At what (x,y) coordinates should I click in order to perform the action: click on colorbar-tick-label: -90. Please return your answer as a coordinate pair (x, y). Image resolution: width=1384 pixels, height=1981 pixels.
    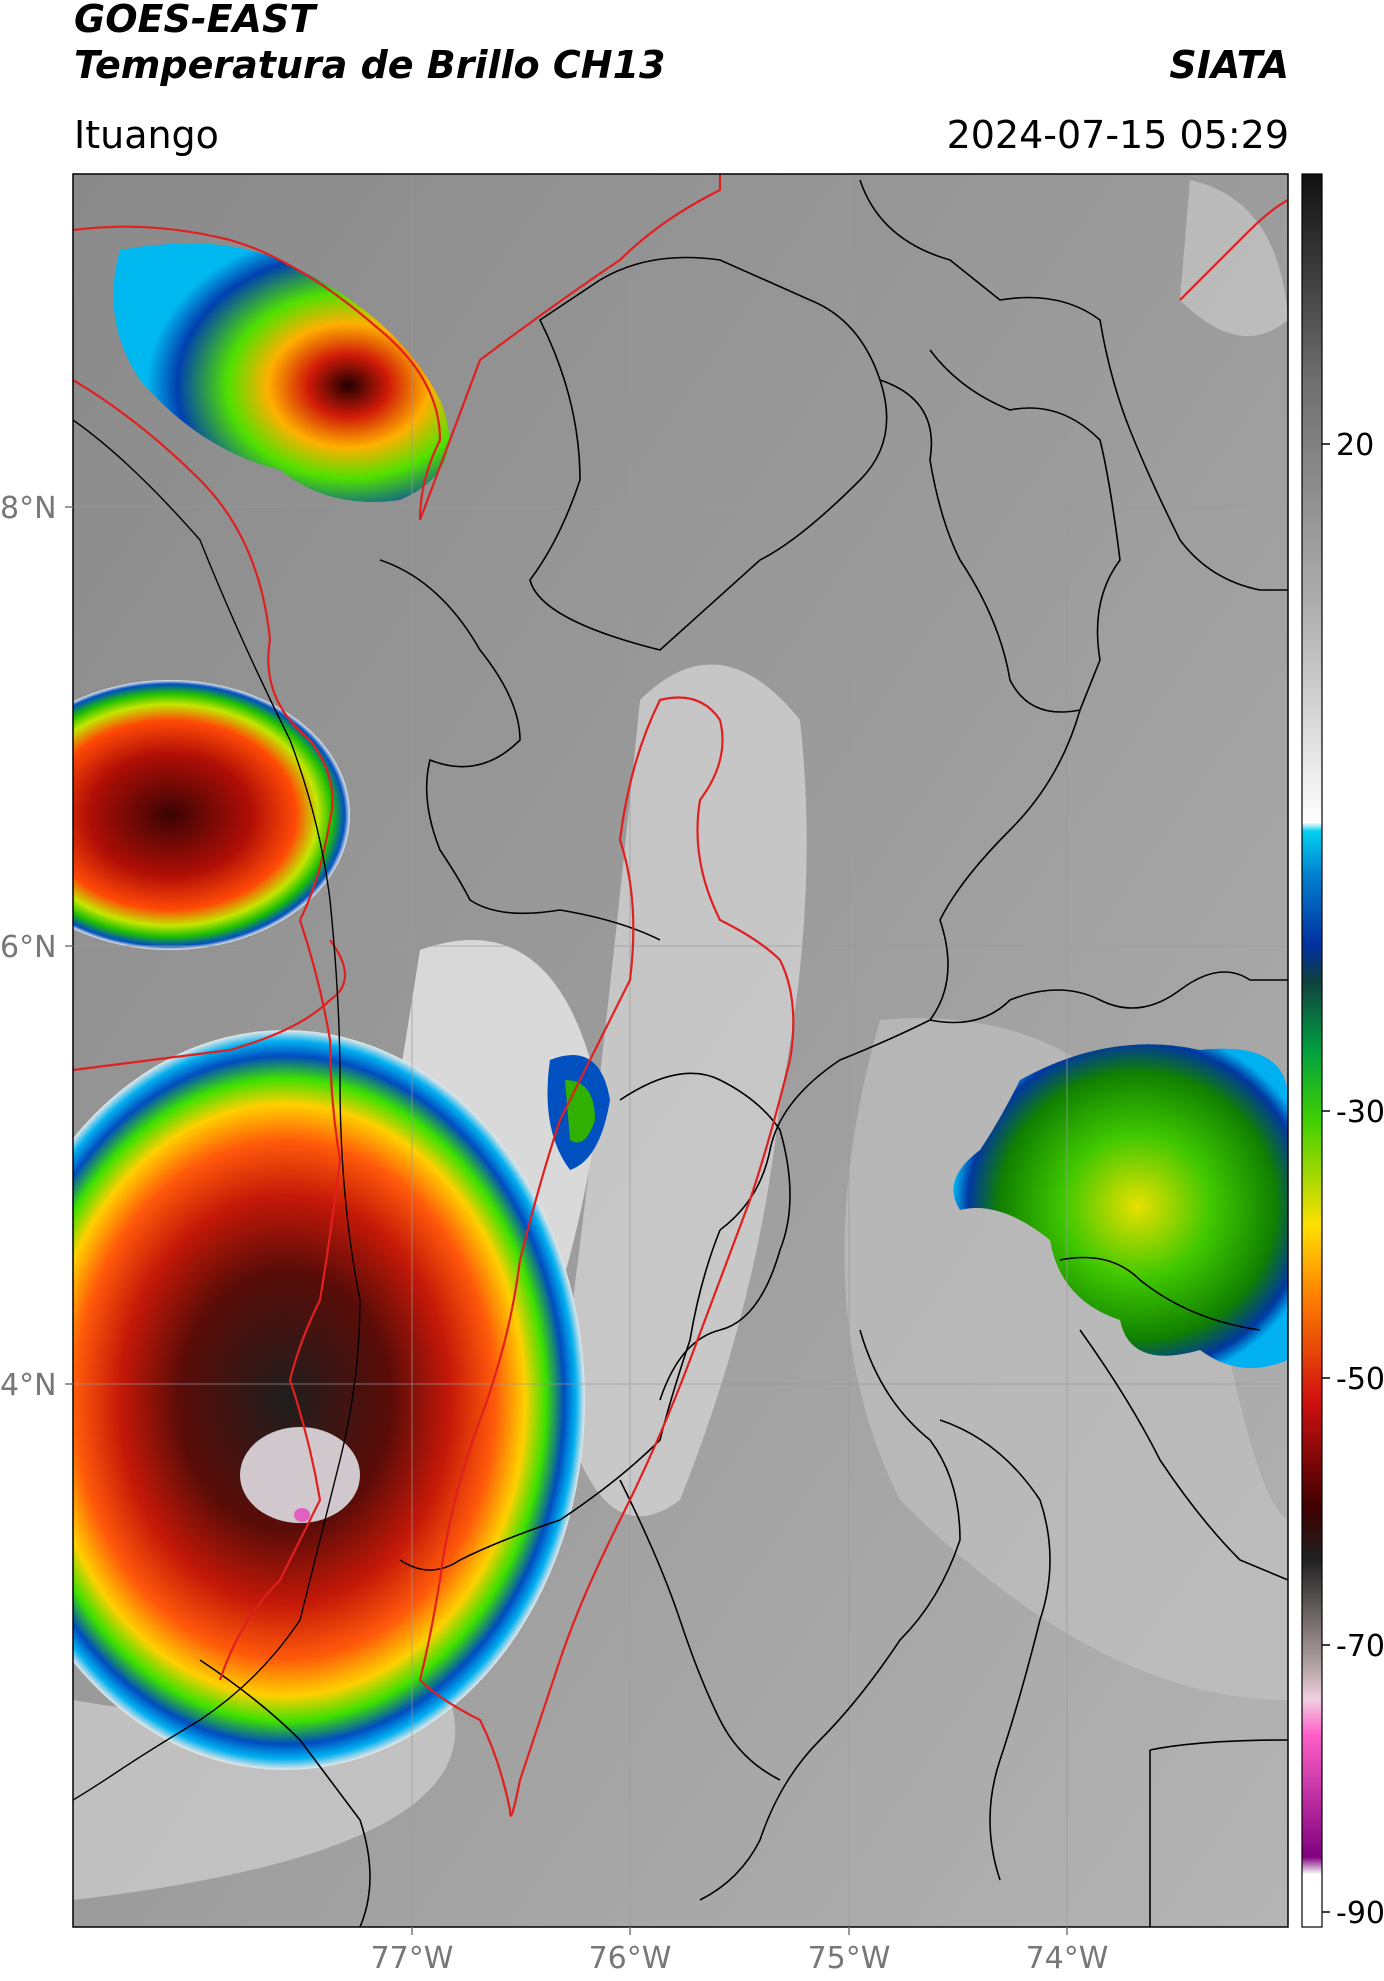
    Looking at the image, I should click on (1360, 1913).